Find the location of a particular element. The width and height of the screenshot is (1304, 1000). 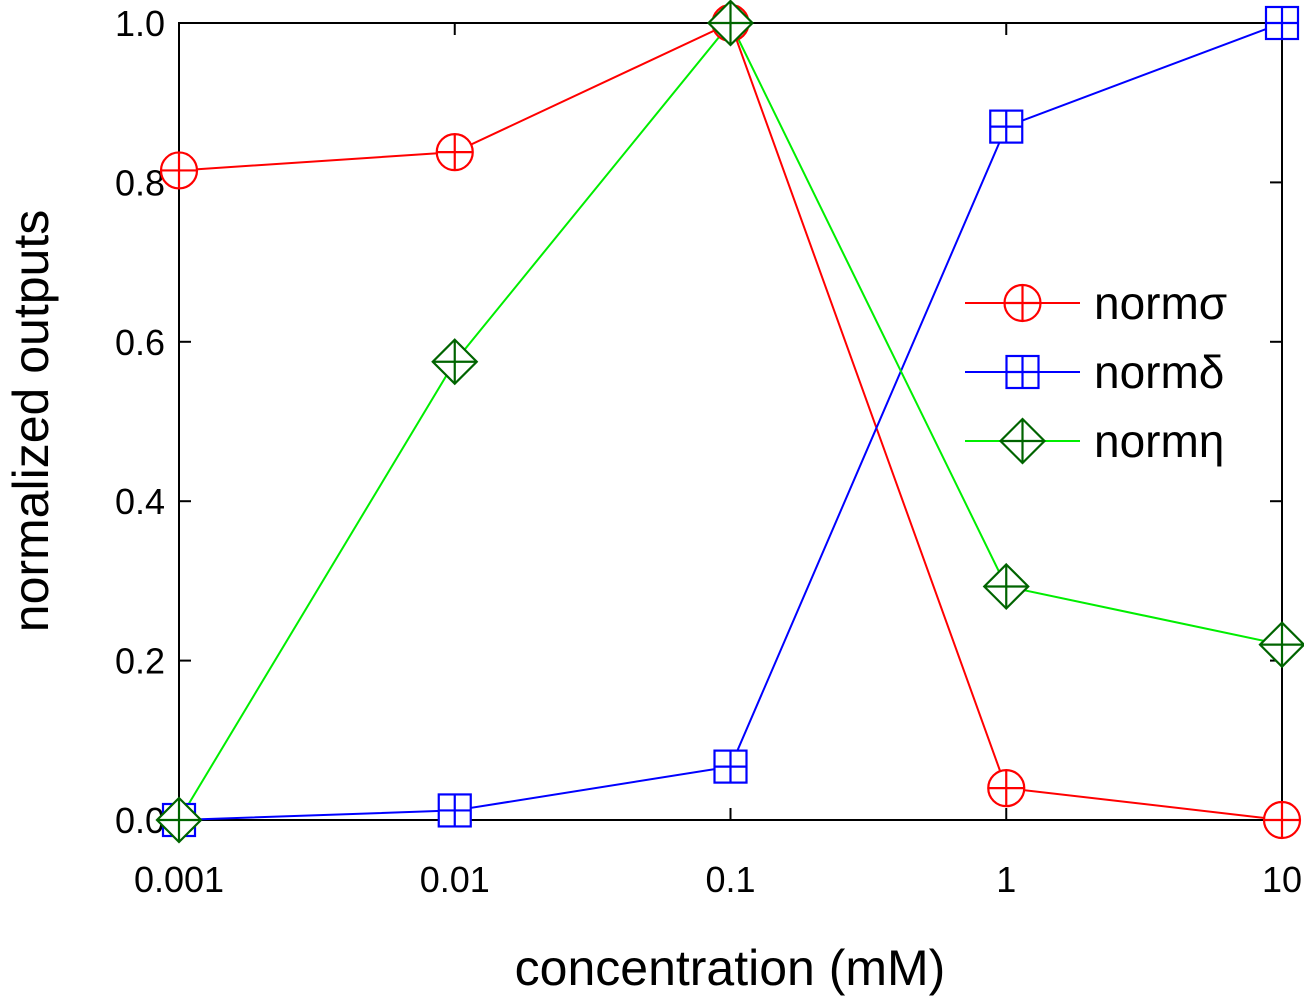

x-tick-label: 0.01 is located at coordinates (455, 879).